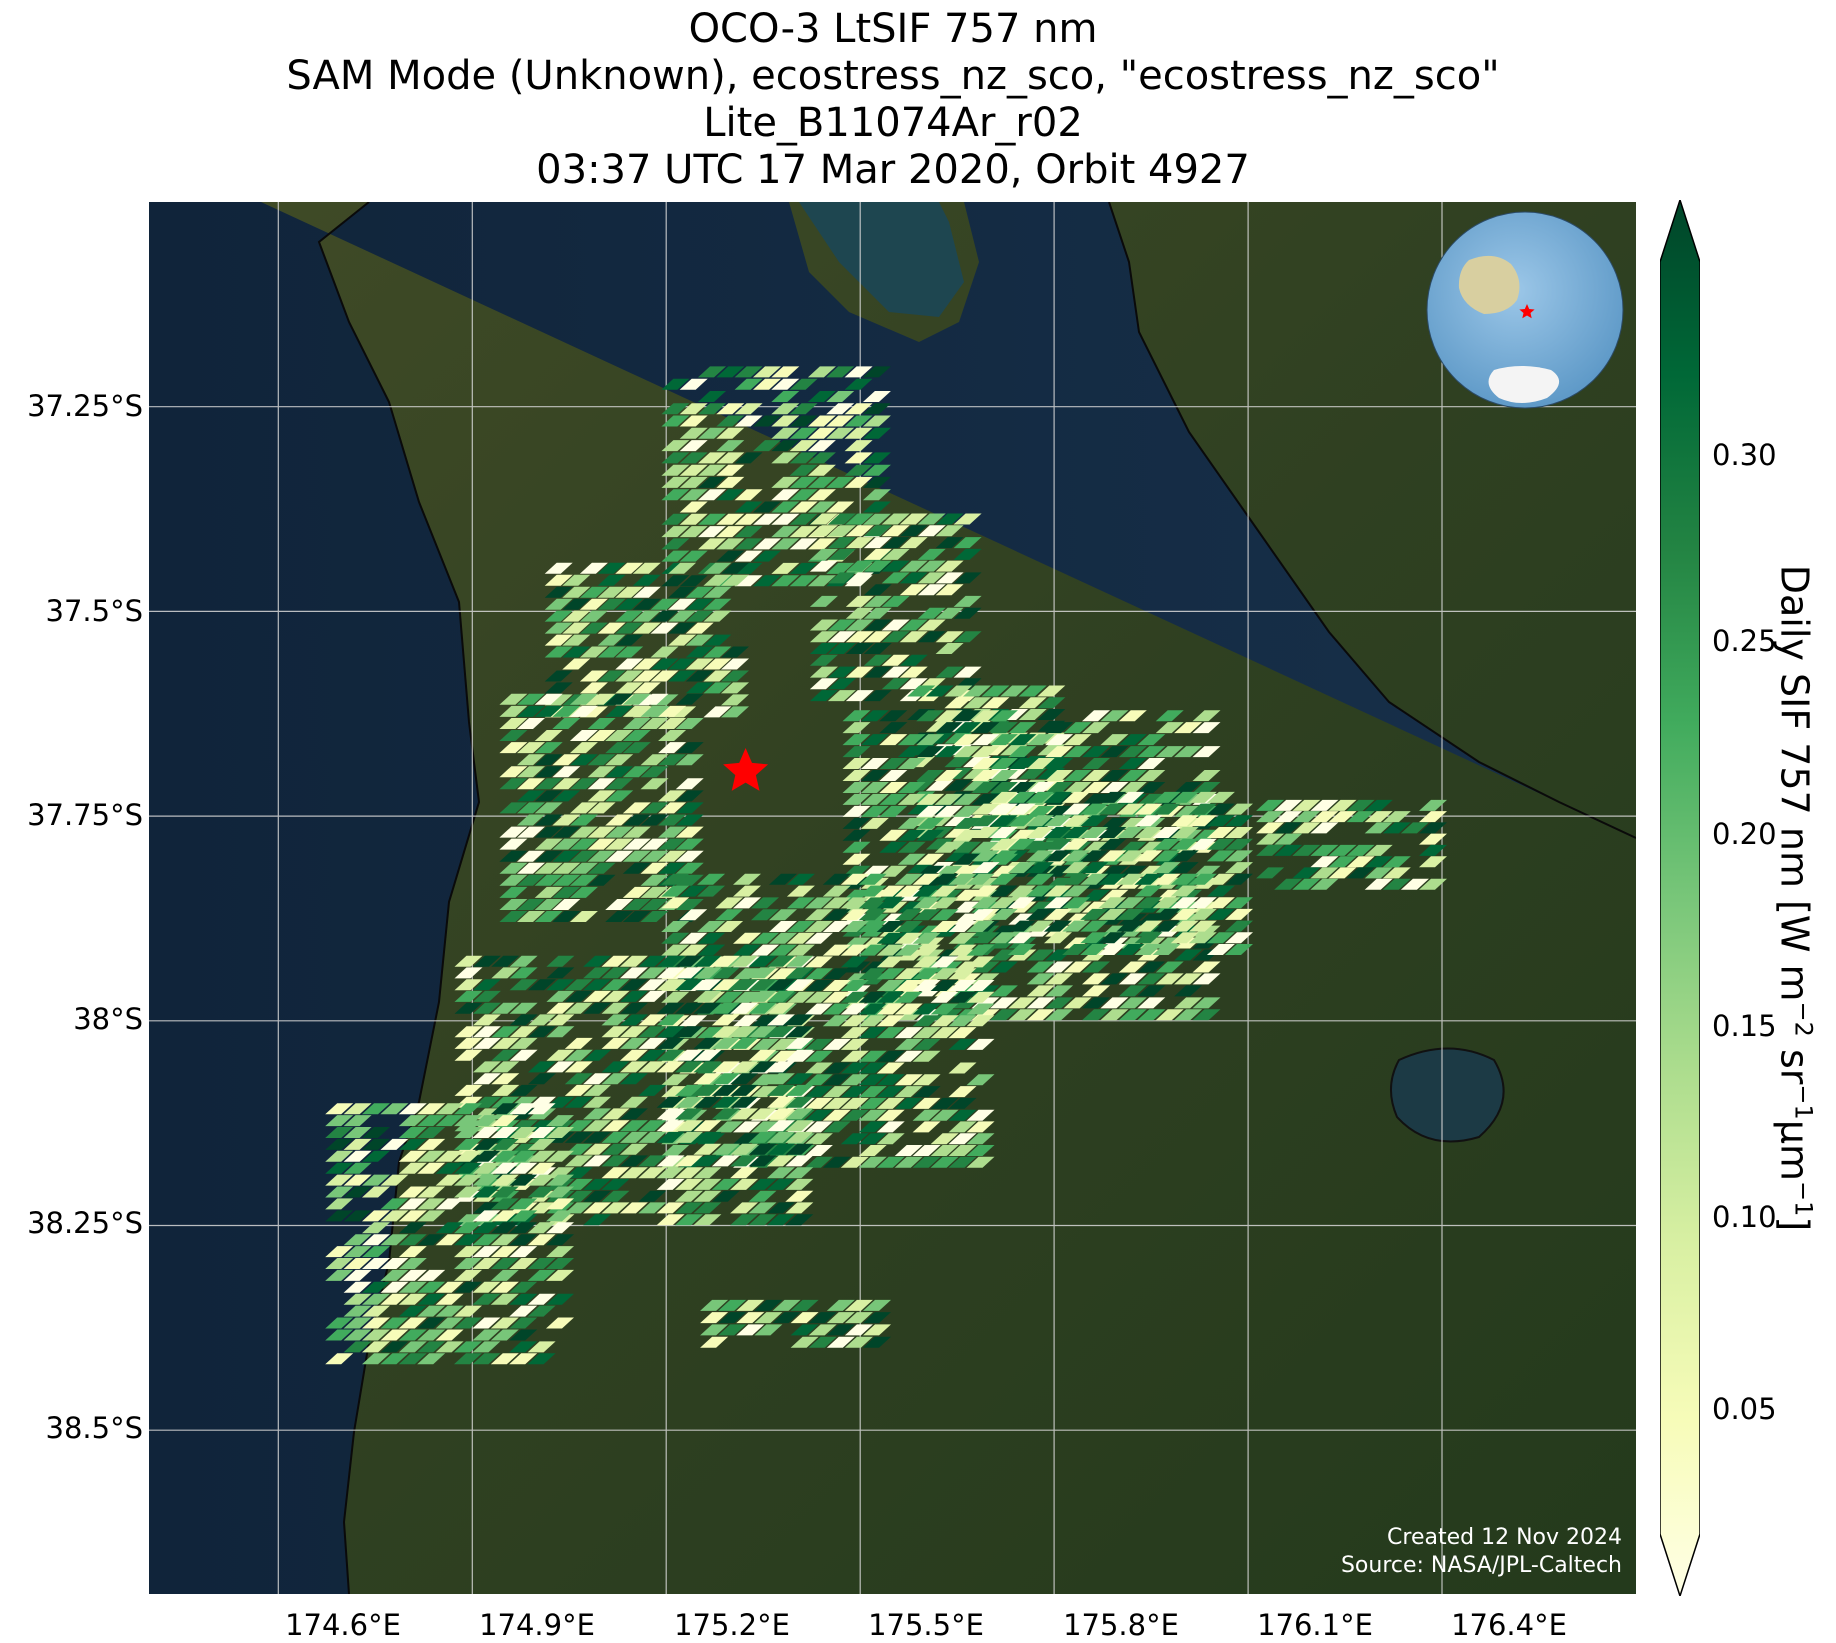 The image size is (1836, 1643). Describe the element at coordinates (85, 406) in the screenshot. I see `lat-label-1: 37.25°S` at that location.